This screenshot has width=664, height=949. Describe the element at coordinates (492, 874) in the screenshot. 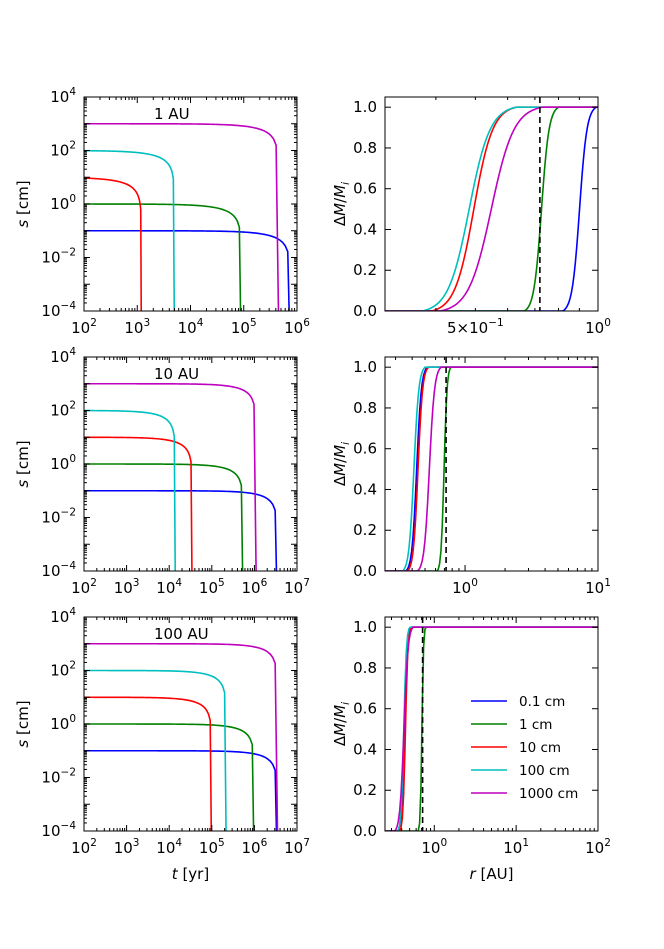

I see `x-axis-label: r [AU]` at that location.